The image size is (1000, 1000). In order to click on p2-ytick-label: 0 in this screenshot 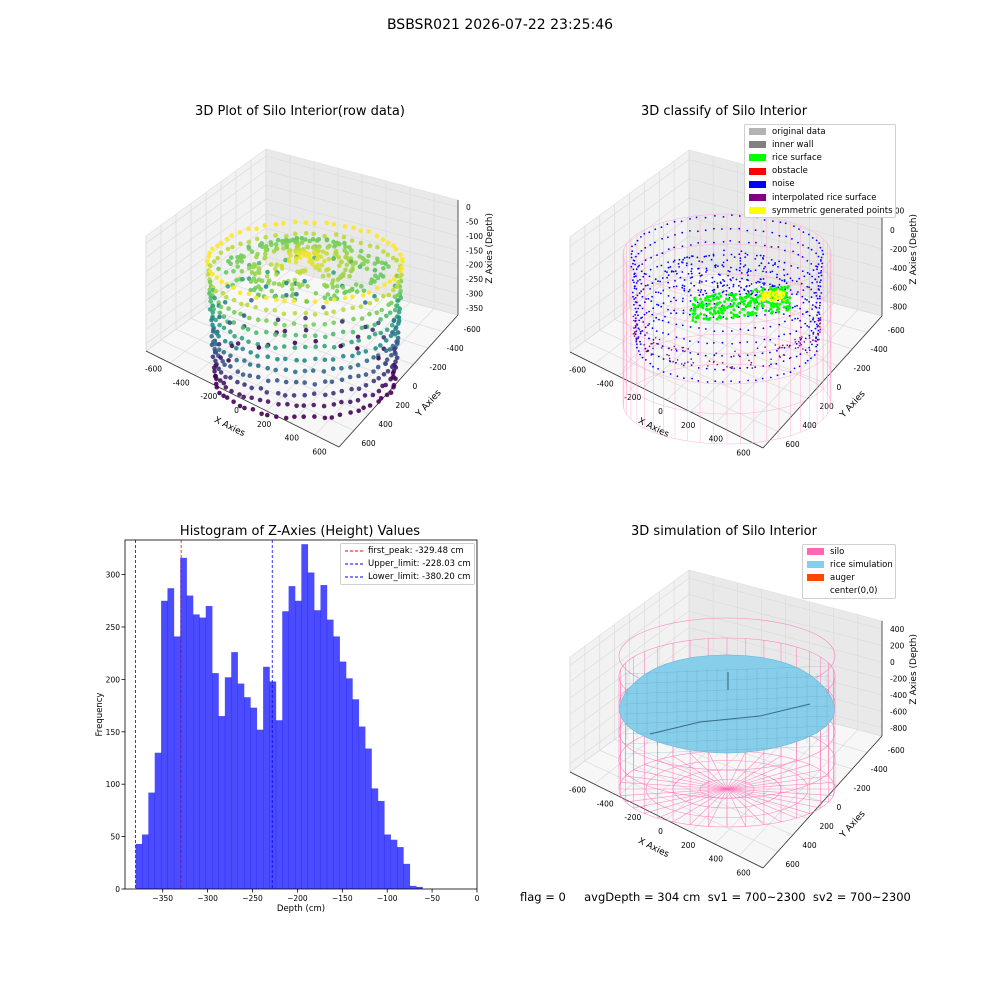, I will do `click(839, 387)`.